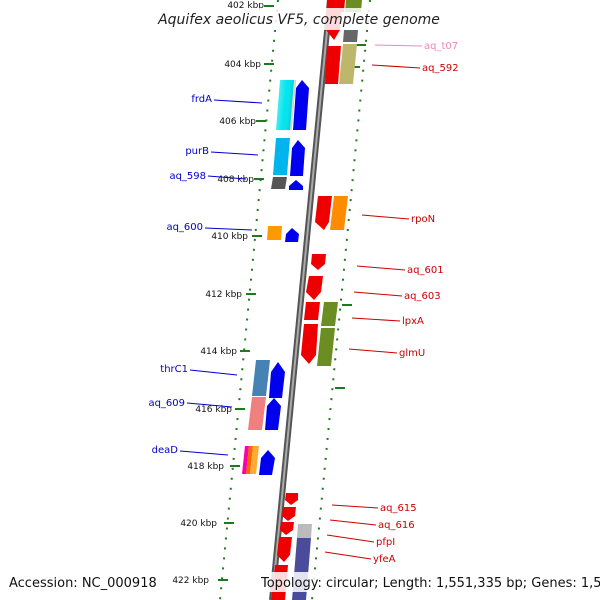 This screenshot has width=600, height=600. Describe the element at coordinates (422, 296) in the screenshot. I see `gene-label-aq_603: aq_603` at that location.